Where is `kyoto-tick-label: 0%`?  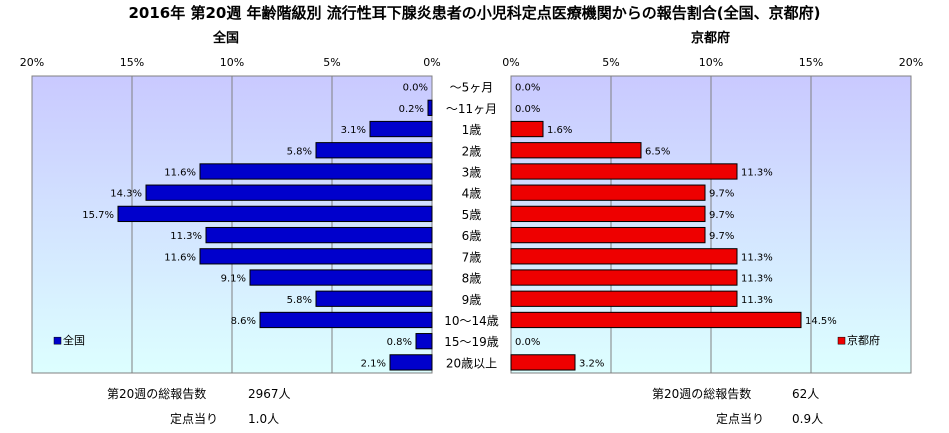 kyoto-tick-label: 0% is located at coordinates (510, 62).